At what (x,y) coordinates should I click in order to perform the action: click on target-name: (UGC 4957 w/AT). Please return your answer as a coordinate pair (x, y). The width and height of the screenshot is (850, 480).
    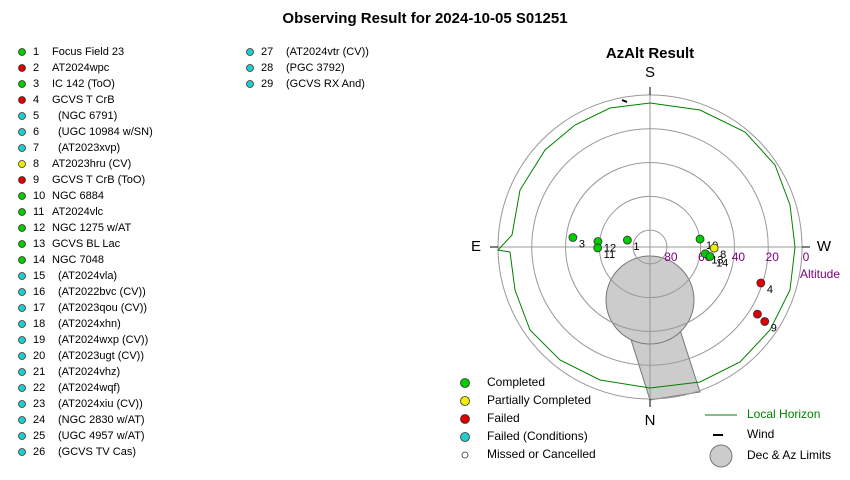
    Looking at the image, I should click on (101, 436).